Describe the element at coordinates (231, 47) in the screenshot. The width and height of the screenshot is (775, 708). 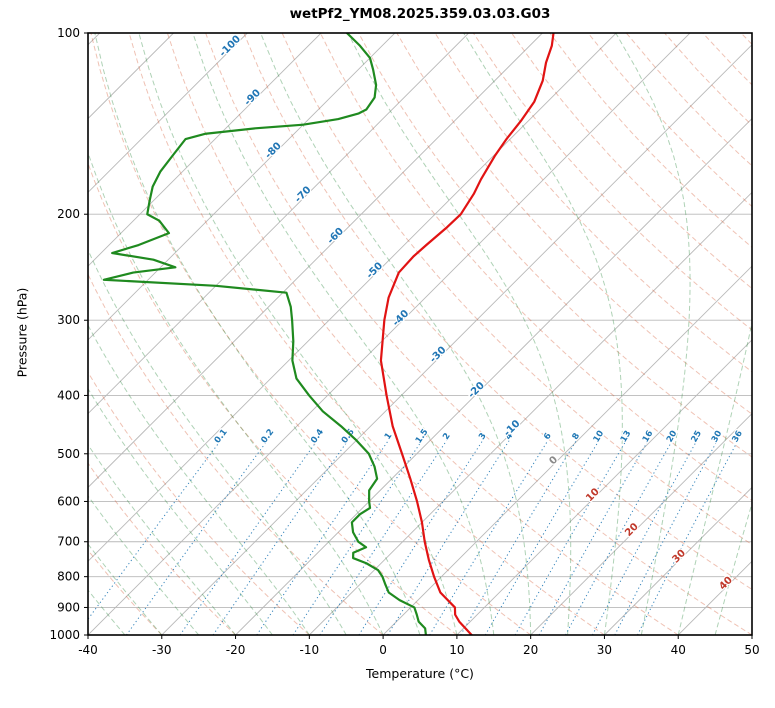
I see `svg-text: -100` at that location.